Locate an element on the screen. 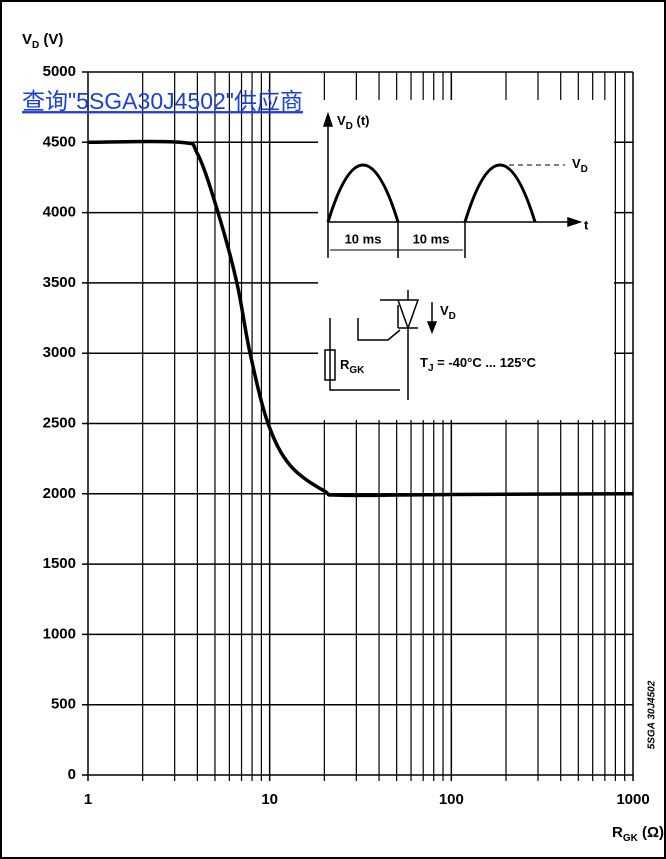  x-label-unit: (Ω) is located at coordinates (651, 832).